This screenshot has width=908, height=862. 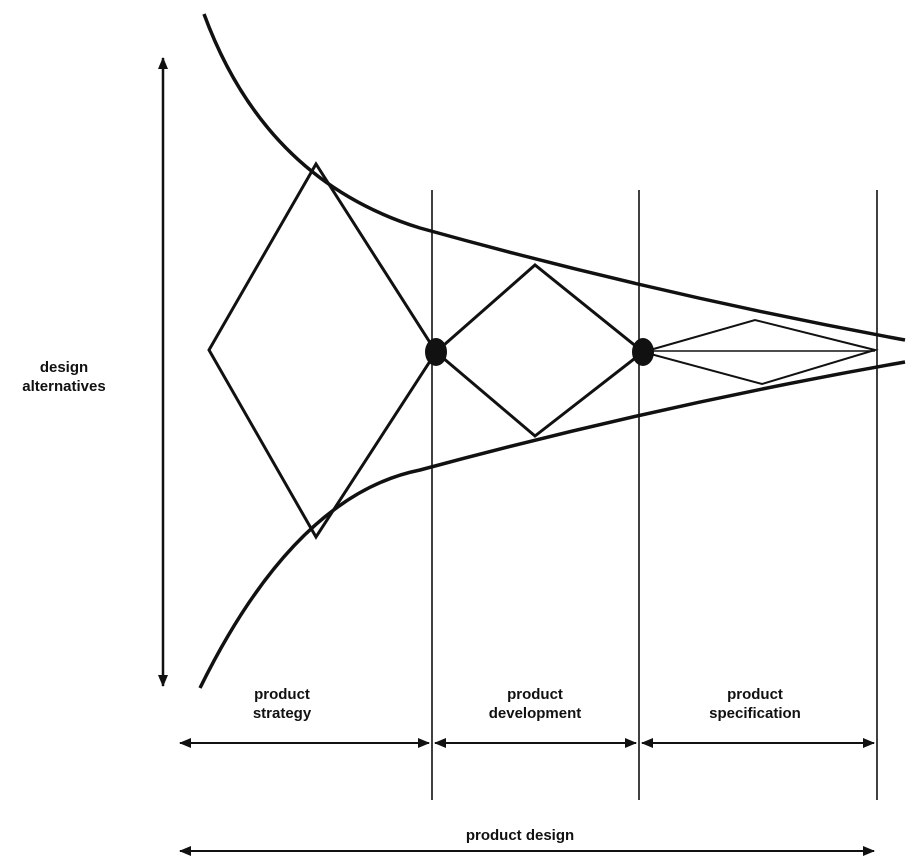 What do you see at coordinates (282, 694) in the screenshot?
I see `product-strategy-label-line-1: product` at bounding box center [282, 694].